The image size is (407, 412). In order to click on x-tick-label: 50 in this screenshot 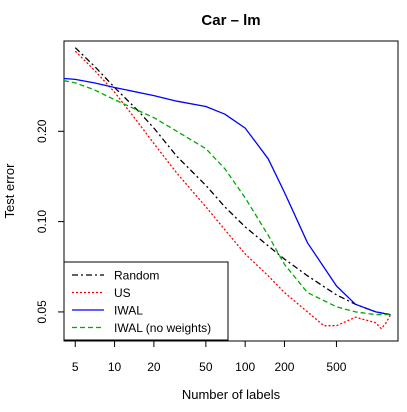, I will do `click(206, 367)`.